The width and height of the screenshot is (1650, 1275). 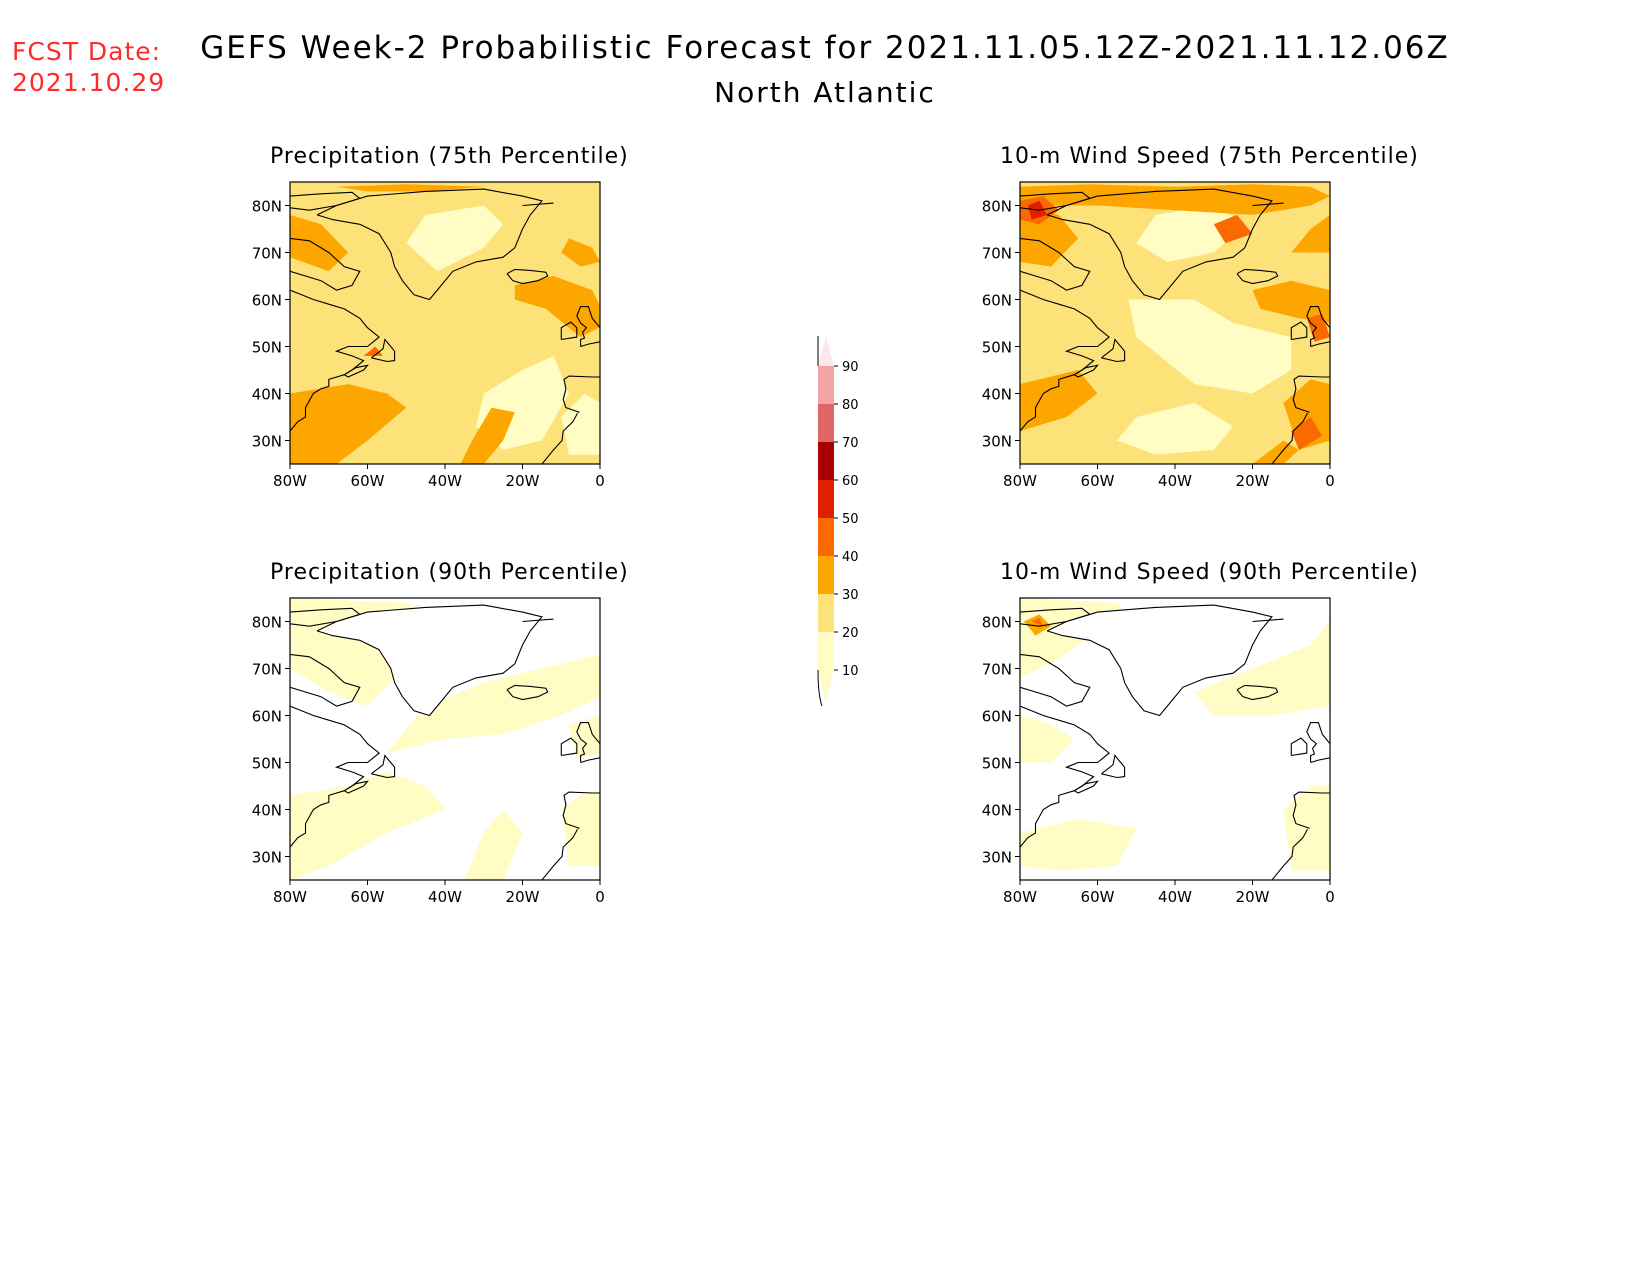 What do you see at coordinates (850, 633) in the screenshot?
I see `colorbar-label: 20` at bounding box center [850, 633].